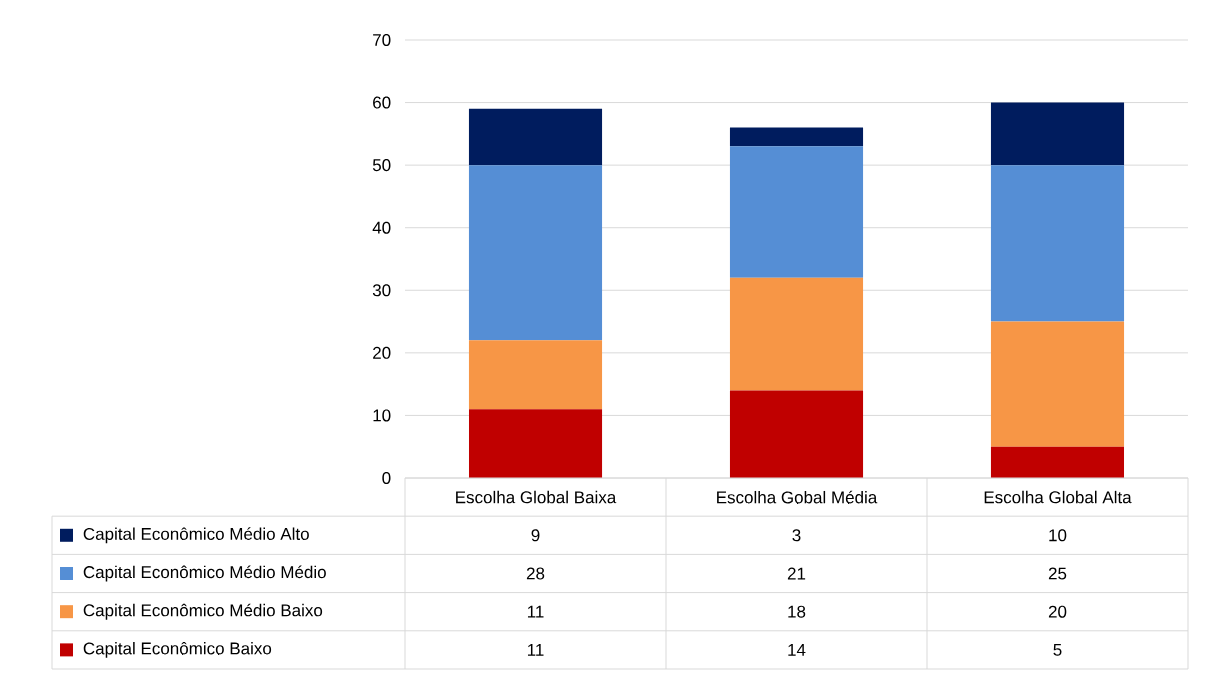 The width and height of the screenshot is (1205, 674). I want to click on x-tick-label: Escolha Global Alta, so click(1058, 497).